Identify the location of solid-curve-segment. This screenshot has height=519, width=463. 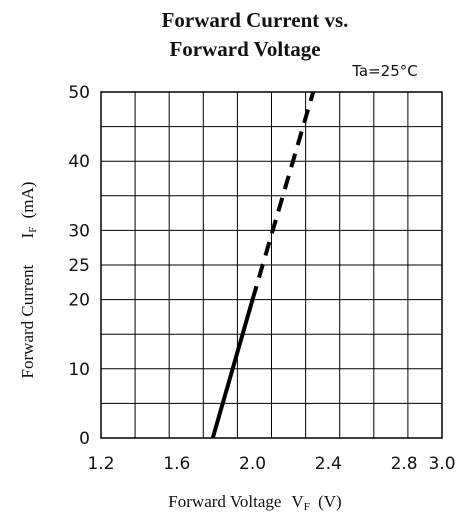
(232, 369).